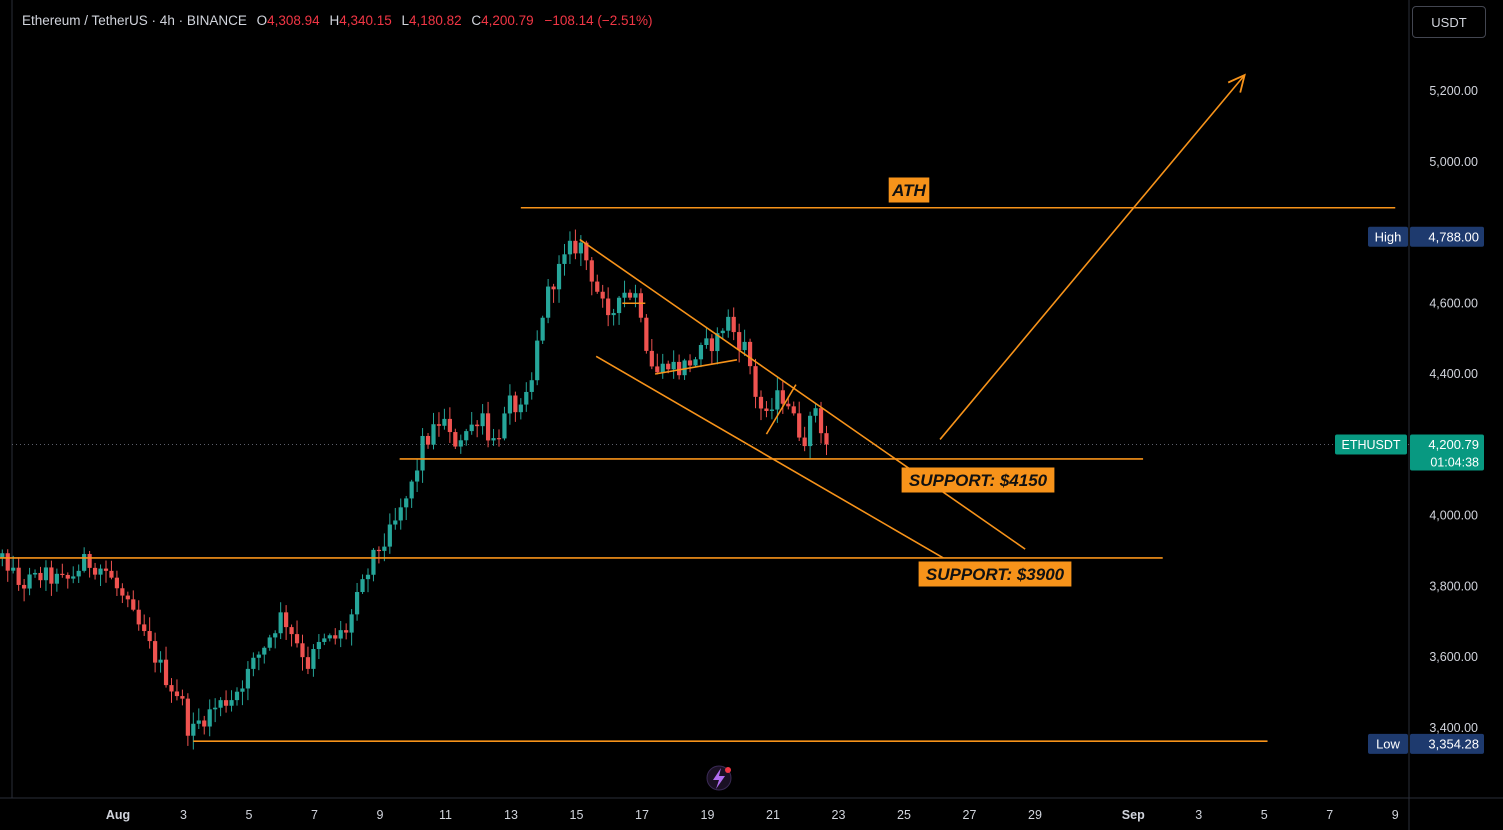 The width and height of the screenshot is (1503, 830). I want to click on change-value: −108.14 (−2.51%), so click(598, 20).